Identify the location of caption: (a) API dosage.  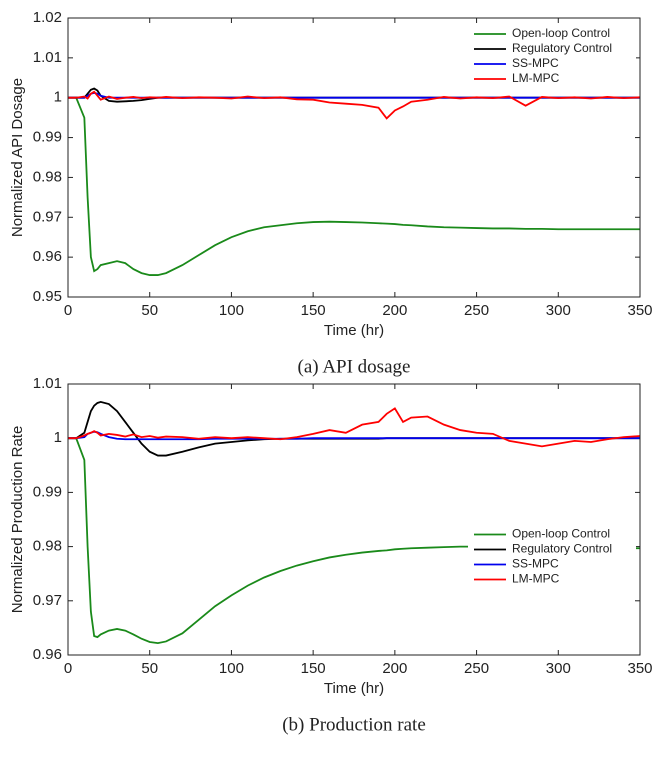
(354, 366).